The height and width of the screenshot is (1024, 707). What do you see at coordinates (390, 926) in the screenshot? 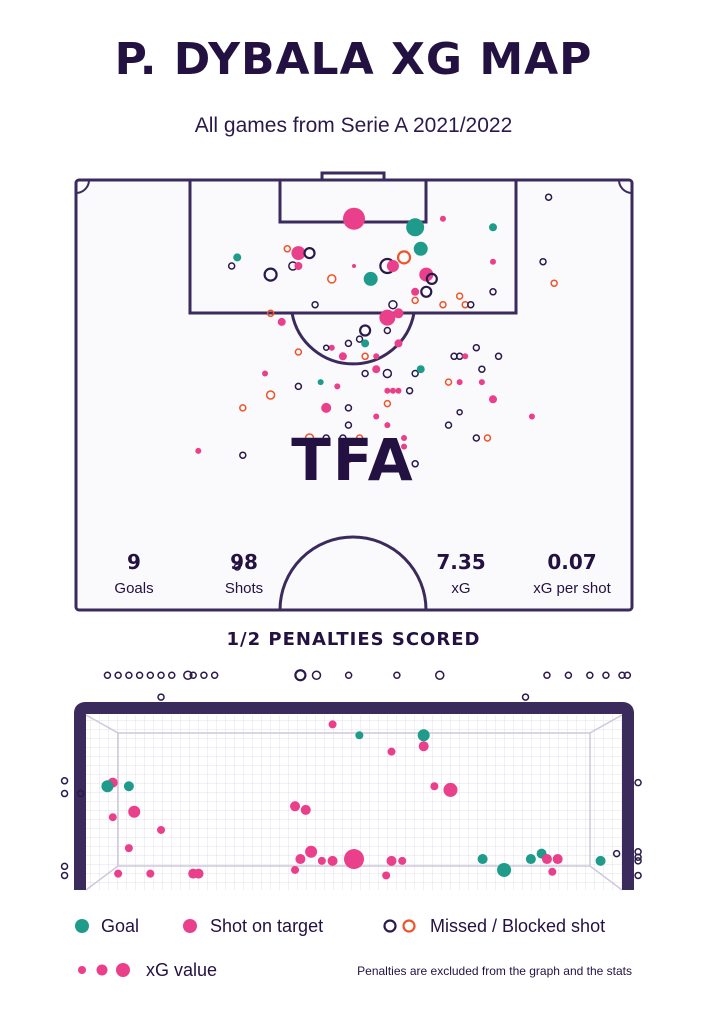
I see `legend-missed-navy-marker` at bounding box center [390, 926].